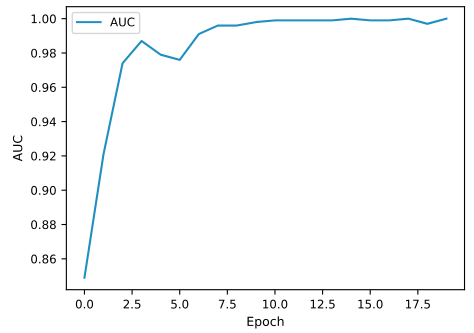 The height and width of the screenshot is (333, 474). What do you see at coordinates (43, 225) in the screenshot?
I see `y-tick-label: 0.88` at bounding box center [43, 225].